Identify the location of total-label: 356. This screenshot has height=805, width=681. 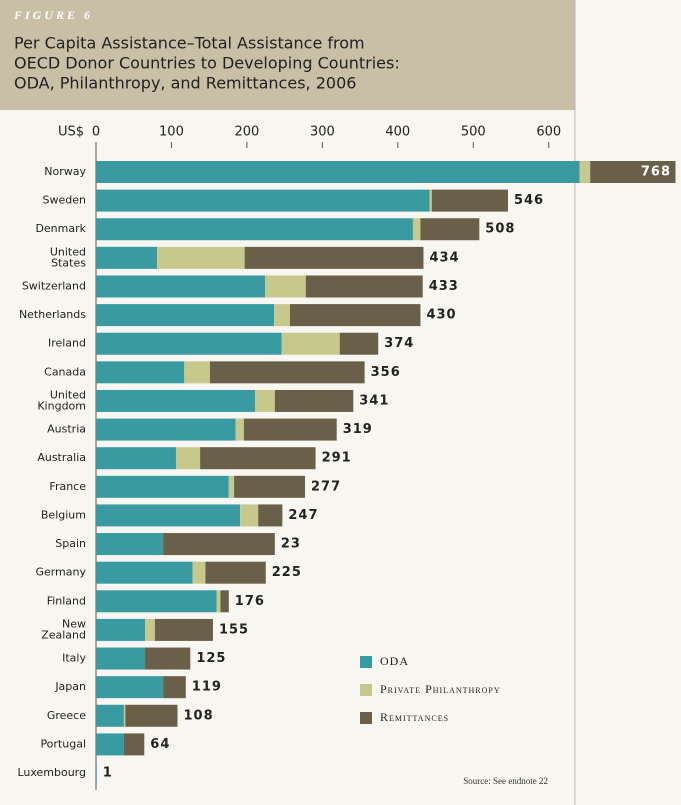
(386, 372).